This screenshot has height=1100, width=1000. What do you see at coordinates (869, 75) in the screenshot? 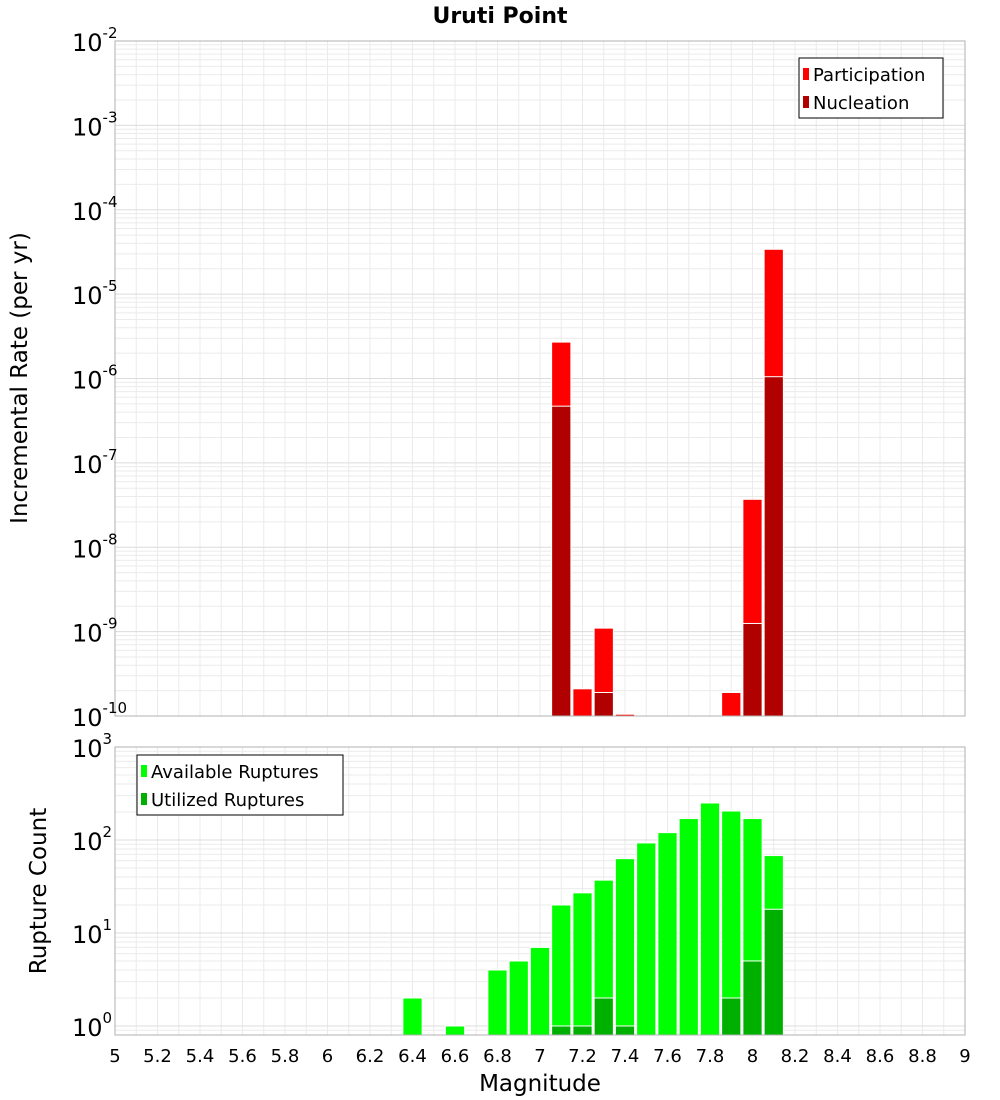
I see `rate-legend-label: Participation` at bounding box center [869, 75].